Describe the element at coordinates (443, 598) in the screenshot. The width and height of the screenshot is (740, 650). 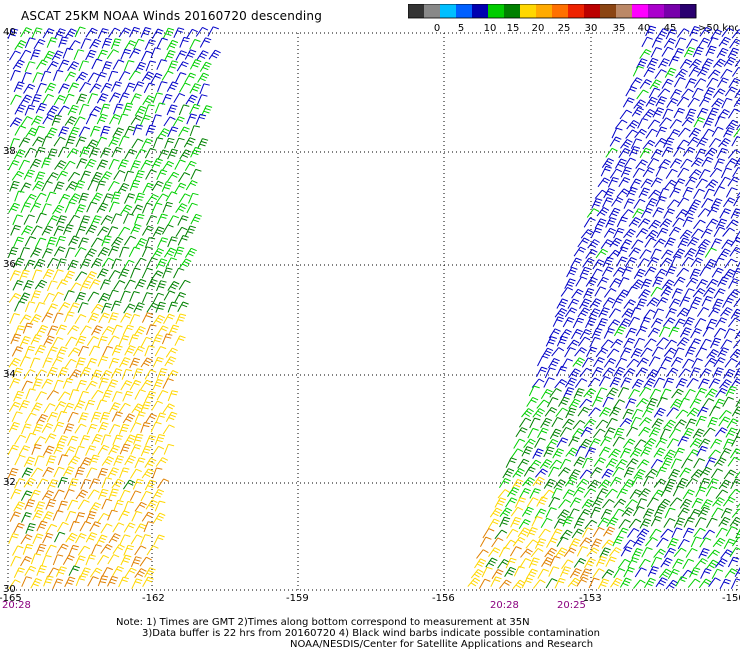
I see `lon-label: -156` at that location.